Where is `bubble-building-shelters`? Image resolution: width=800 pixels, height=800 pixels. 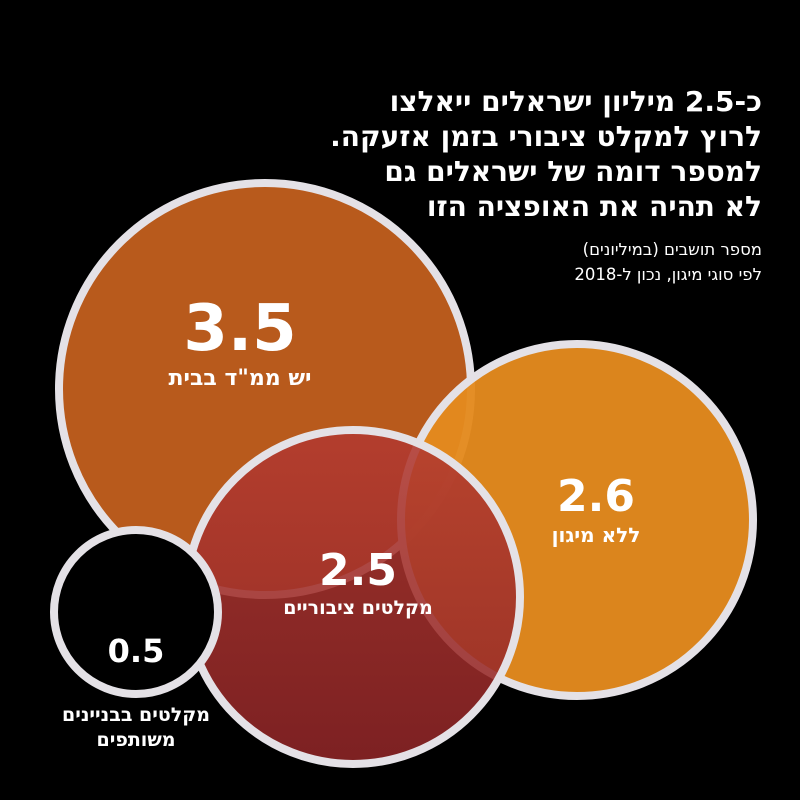
bubble-building-shelters is located at coordinates (136, 612).